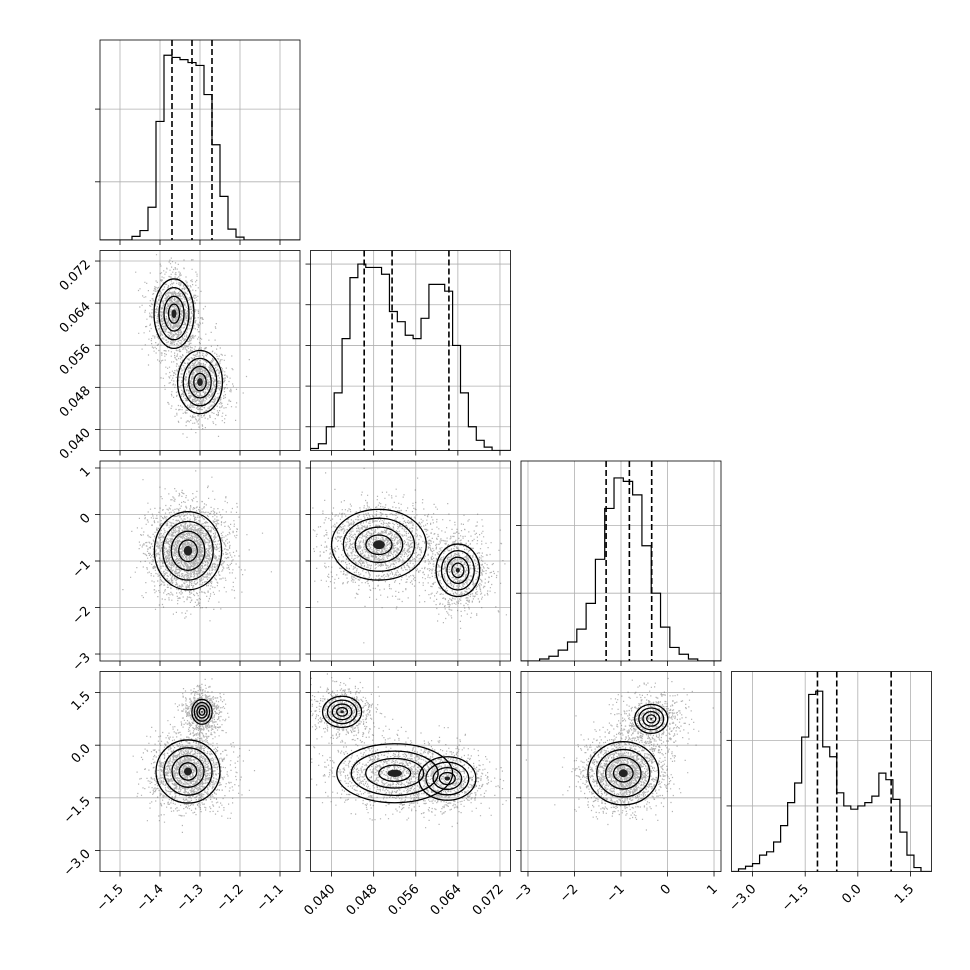  What do you see at coordinates (666, 890) in the screenshot?
I see `x-tick-label-2-3: 0` at bounding box center [666, 890].